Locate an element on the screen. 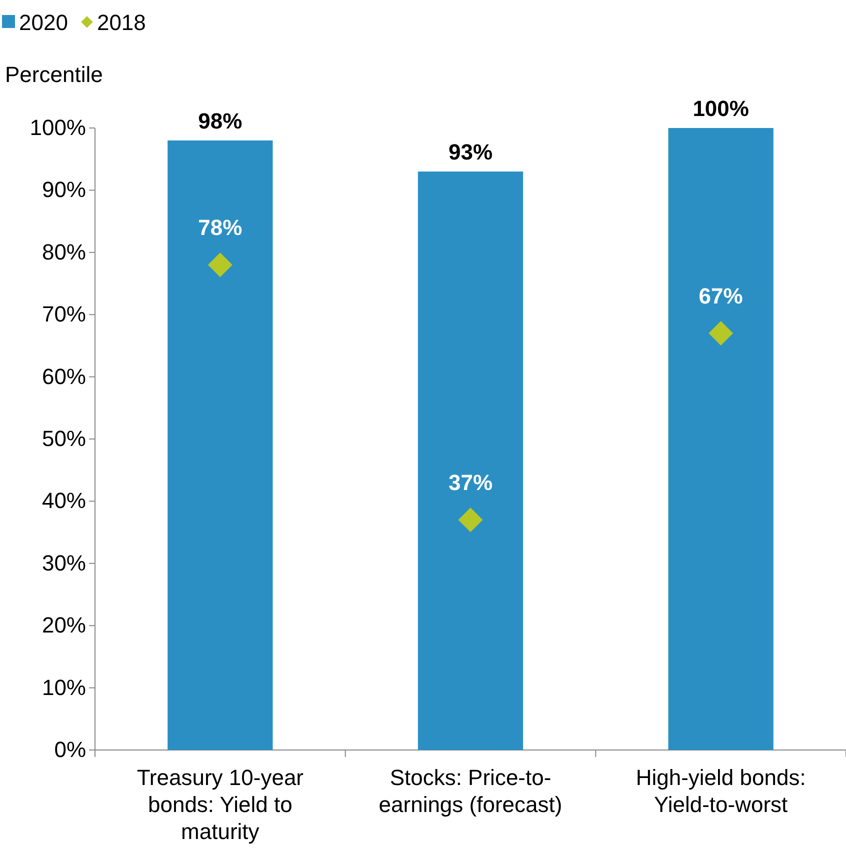 This screenshot has width=846, height=855. legend-label: 2018 is located at coordinates (121, 22).